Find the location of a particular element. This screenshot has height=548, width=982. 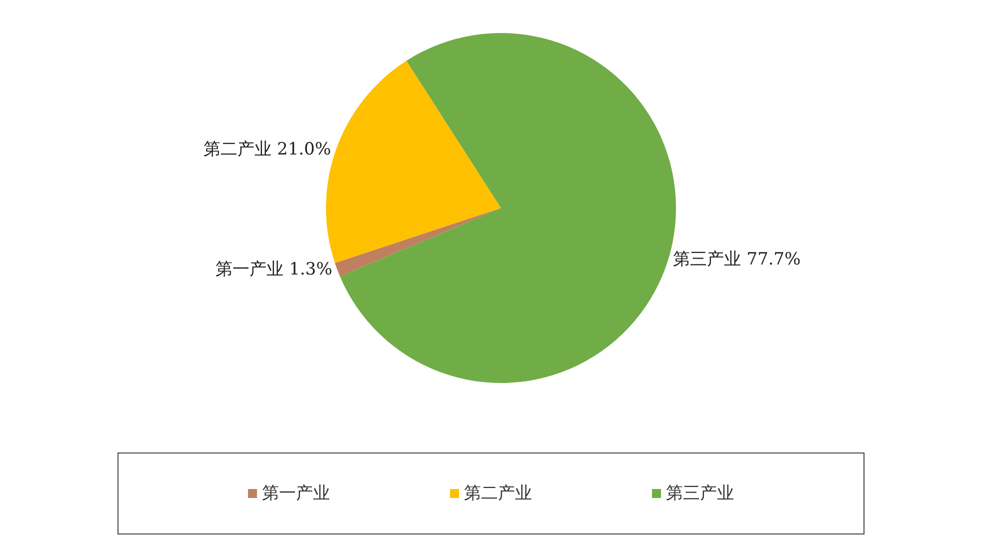

legend-label: 第二产业 is located at coordinates (498, 494).